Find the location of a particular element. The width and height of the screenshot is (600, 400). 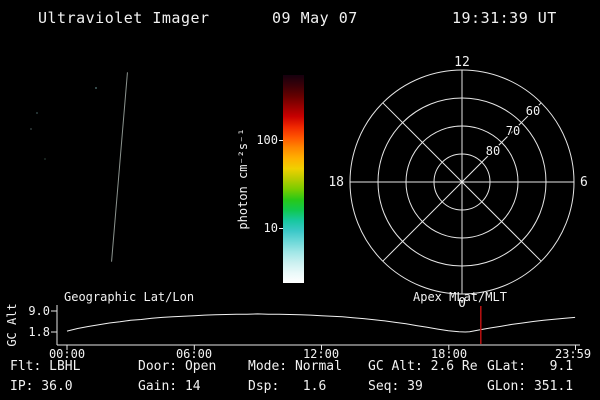

mlt-label-6: 6 is located at coordinates (584, 182).